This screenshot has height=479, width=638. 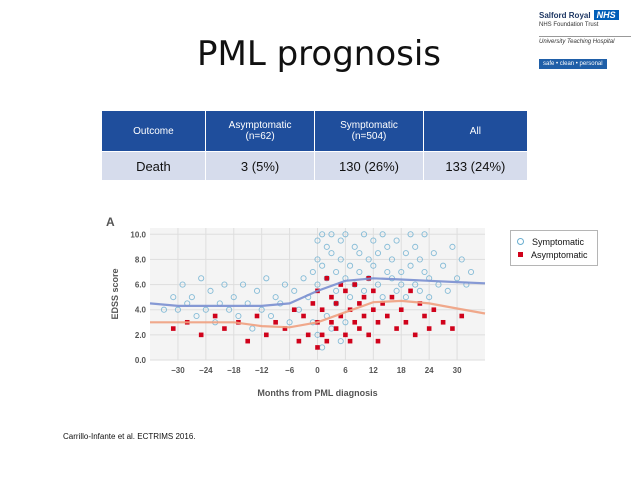 I want to click on asymptomatic-marker-icon, so click(x=520, y=254).